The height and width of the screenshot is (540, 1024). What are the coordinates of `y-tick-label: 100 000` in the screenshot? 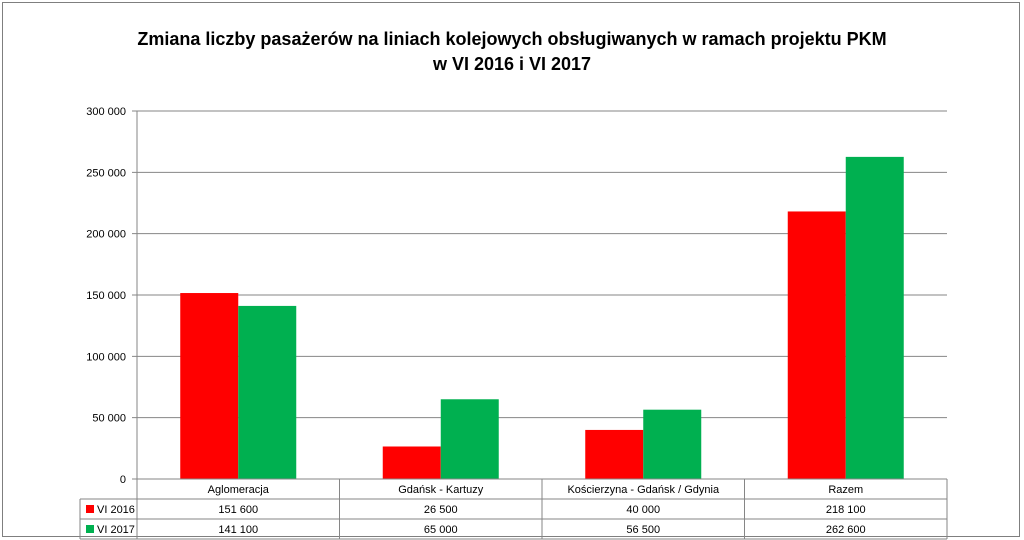 It's located at (106, 357).